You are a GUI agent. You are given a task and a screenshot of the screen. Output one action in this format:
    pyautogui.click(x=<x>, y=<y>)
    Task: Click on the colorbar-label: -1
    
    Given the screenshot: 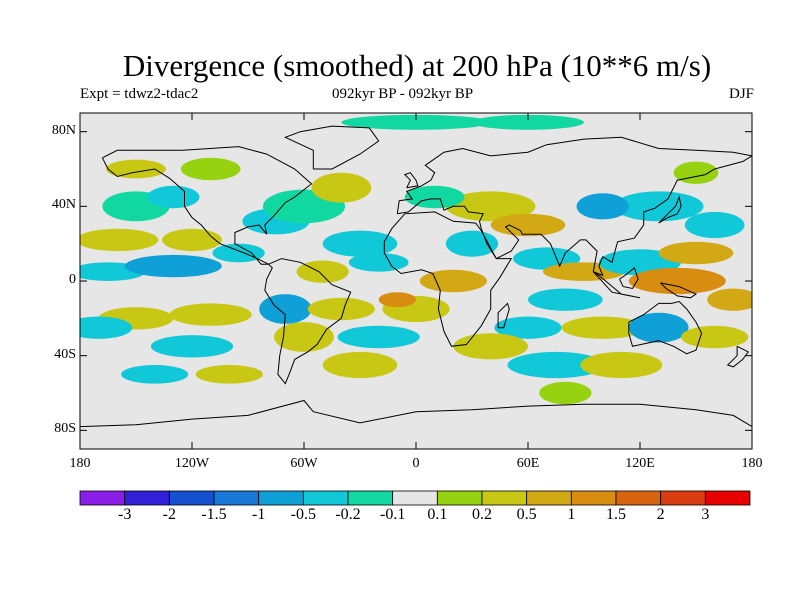 What is the action you would take?
    pyautogui.click(x=258, y=514)
    